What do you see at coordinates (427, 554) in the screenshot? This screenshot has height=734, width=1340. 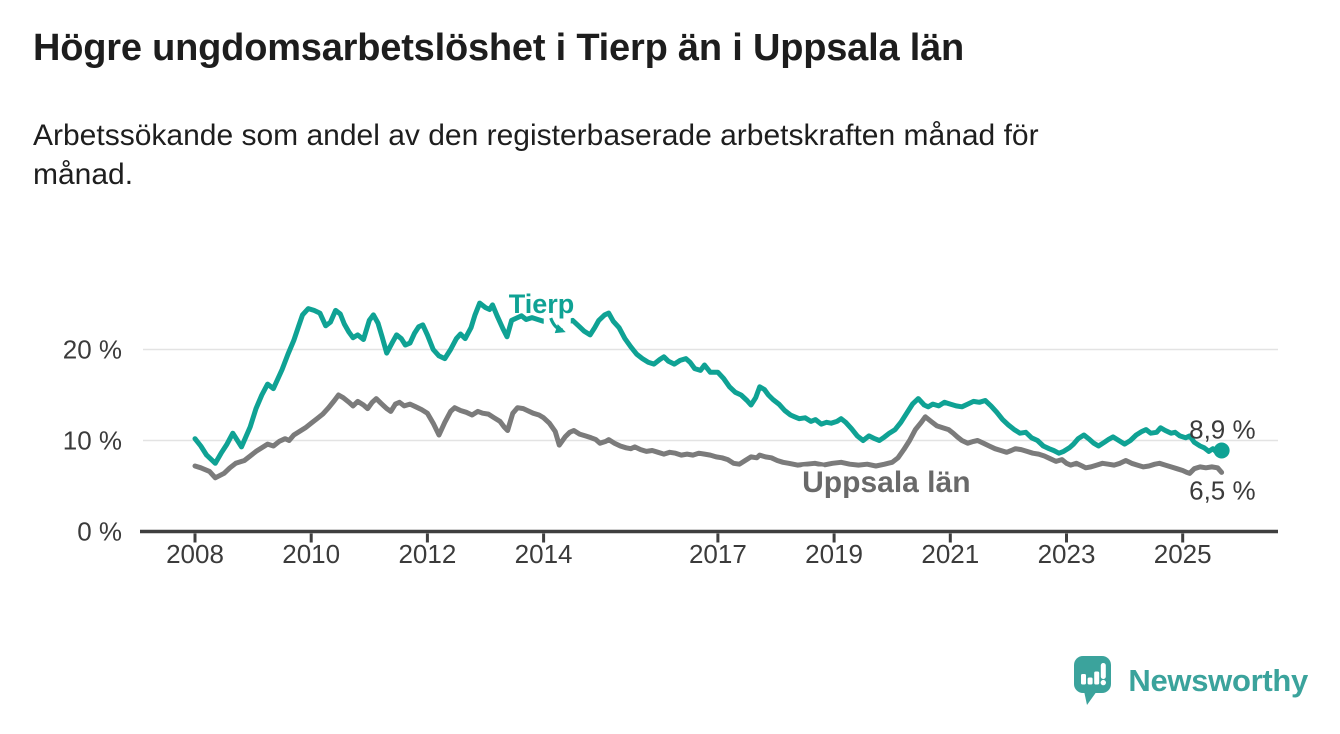 I see `x-tick-label: 2012` at bounding box center [427, 554].